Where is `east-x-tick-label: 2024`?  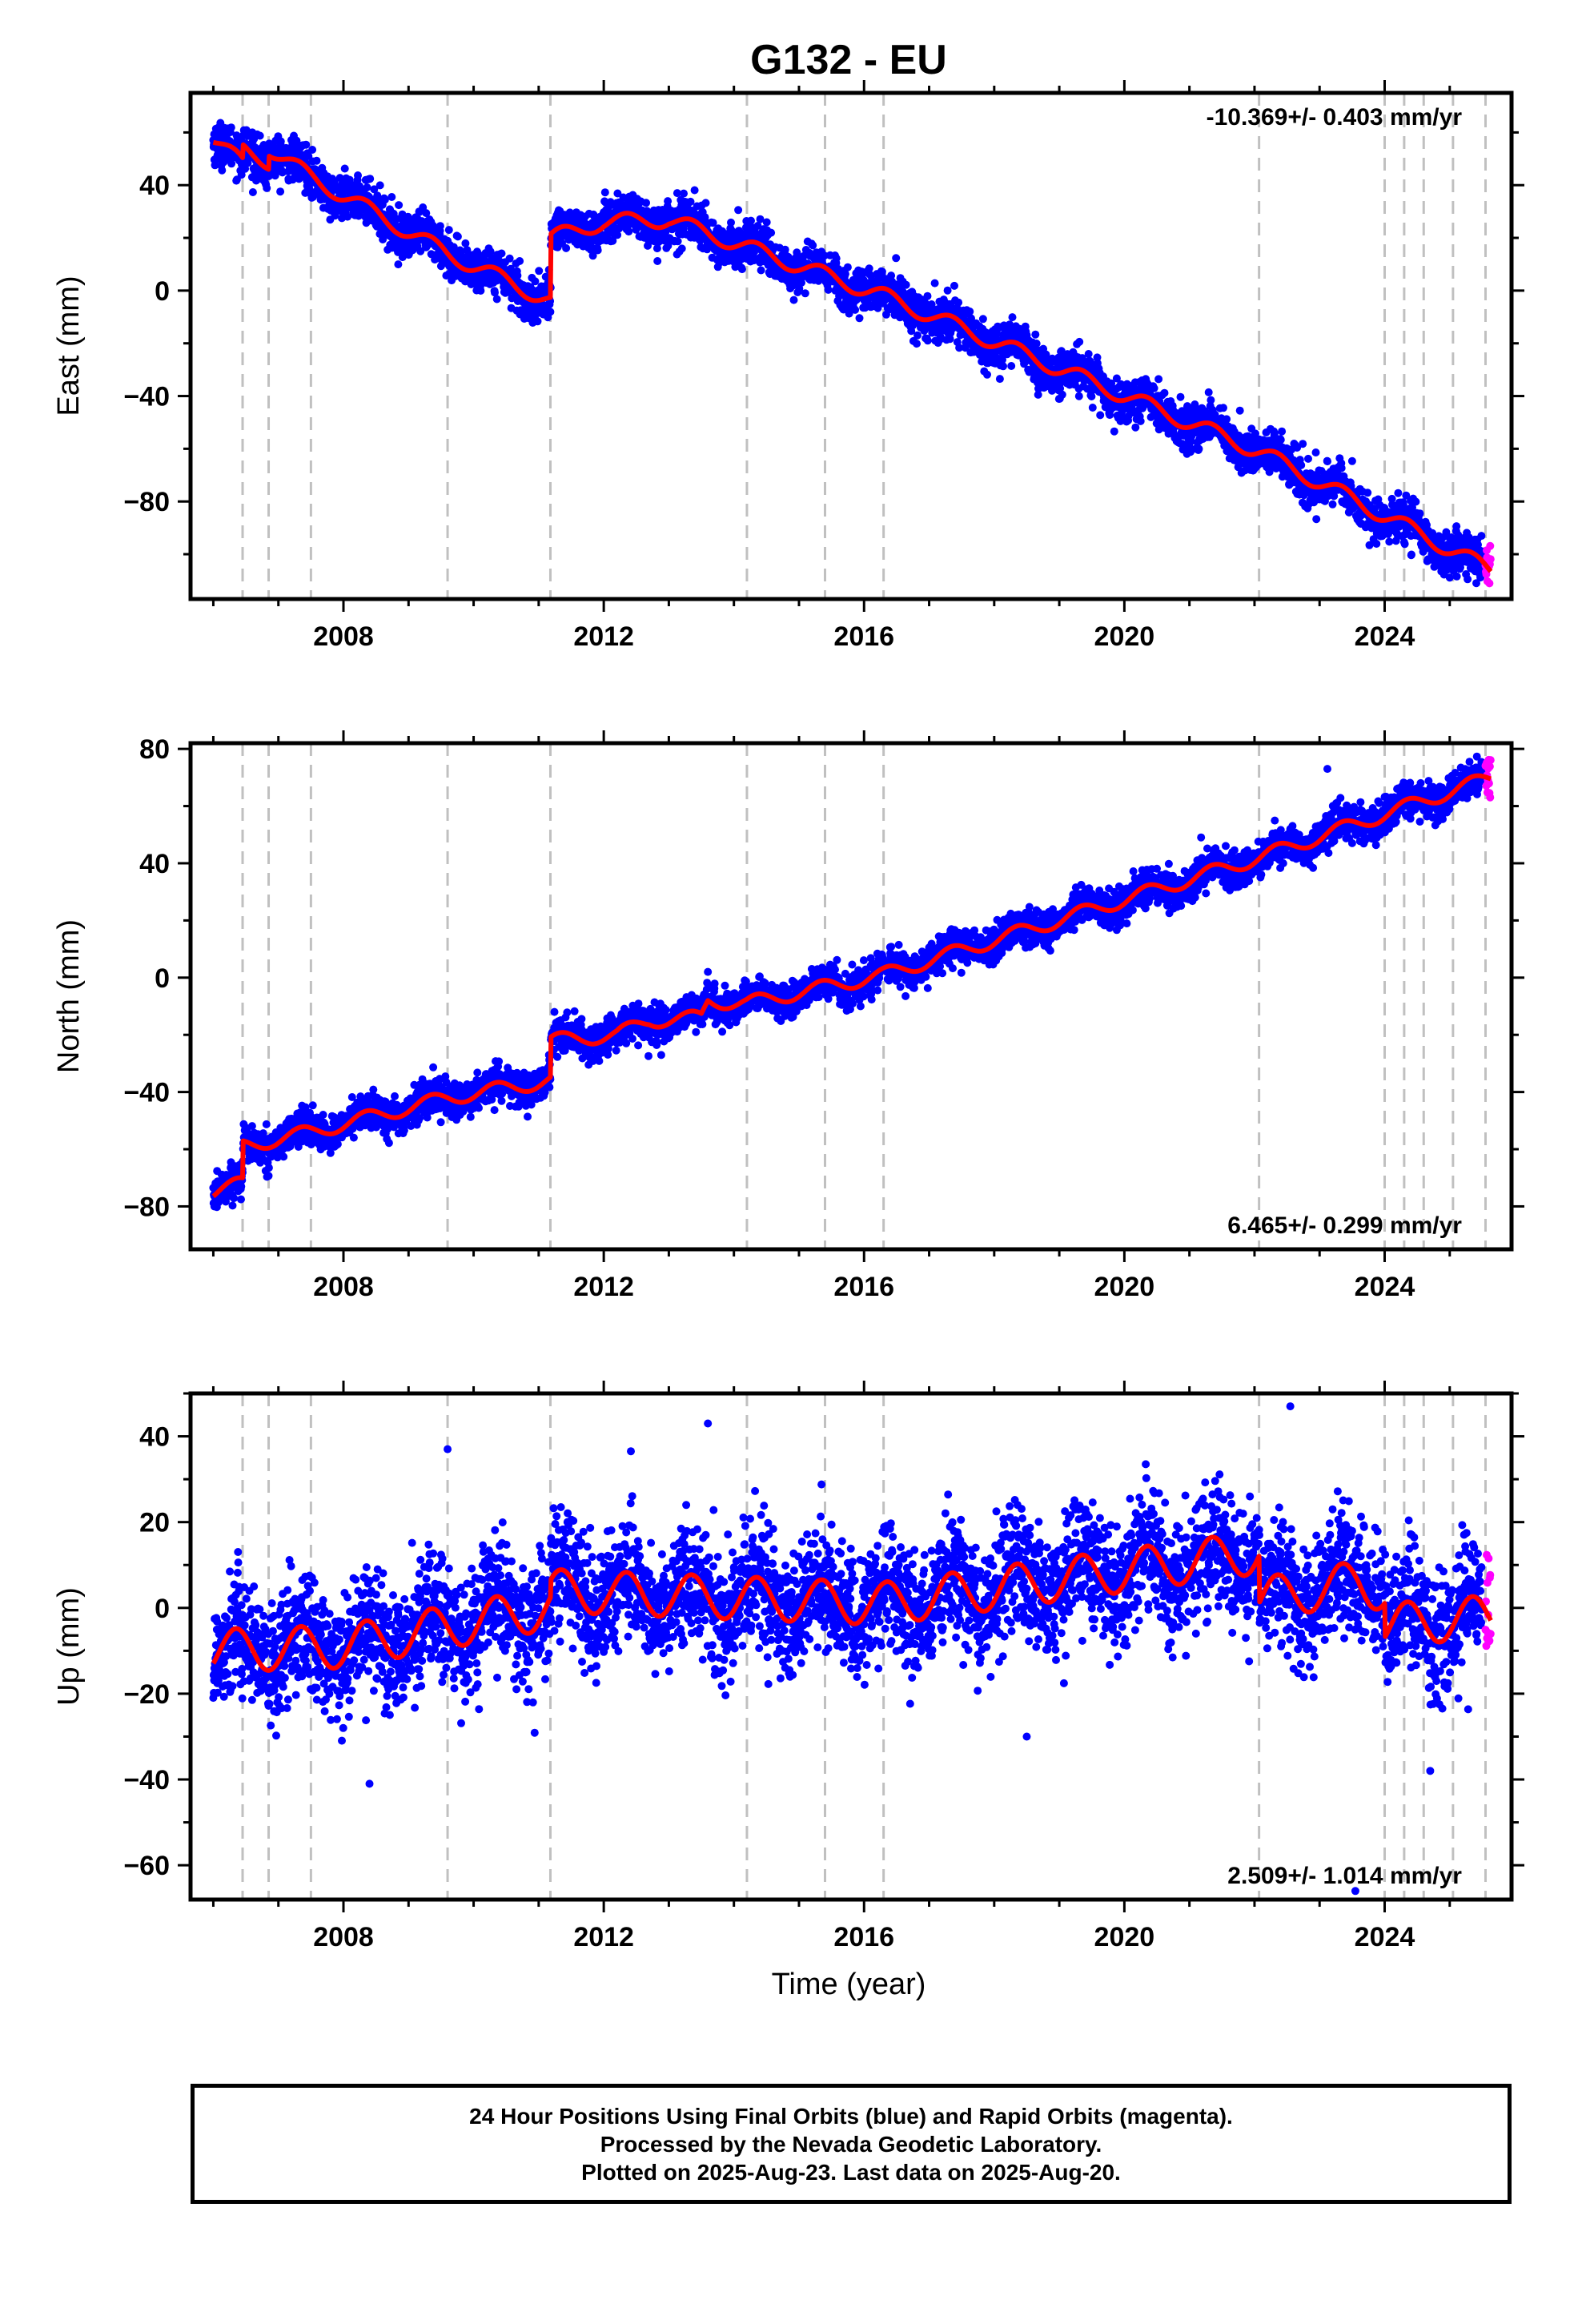 east-x-tick-label: 2024 is located at coordinates (1385, 636).